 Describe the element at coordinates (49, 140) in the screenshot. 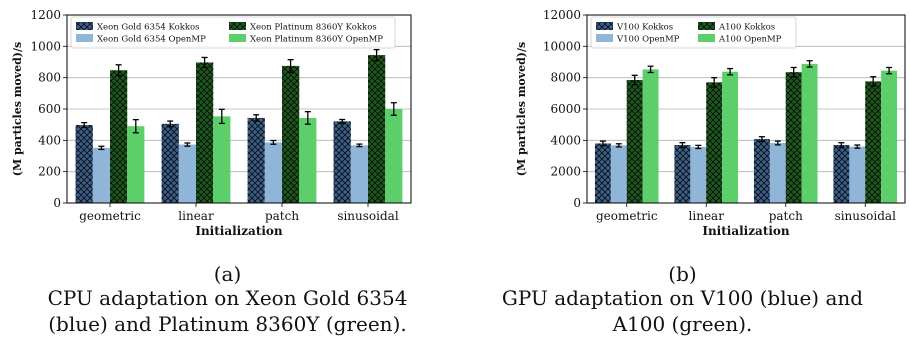

I see `y-tick-label: 400` at that location.